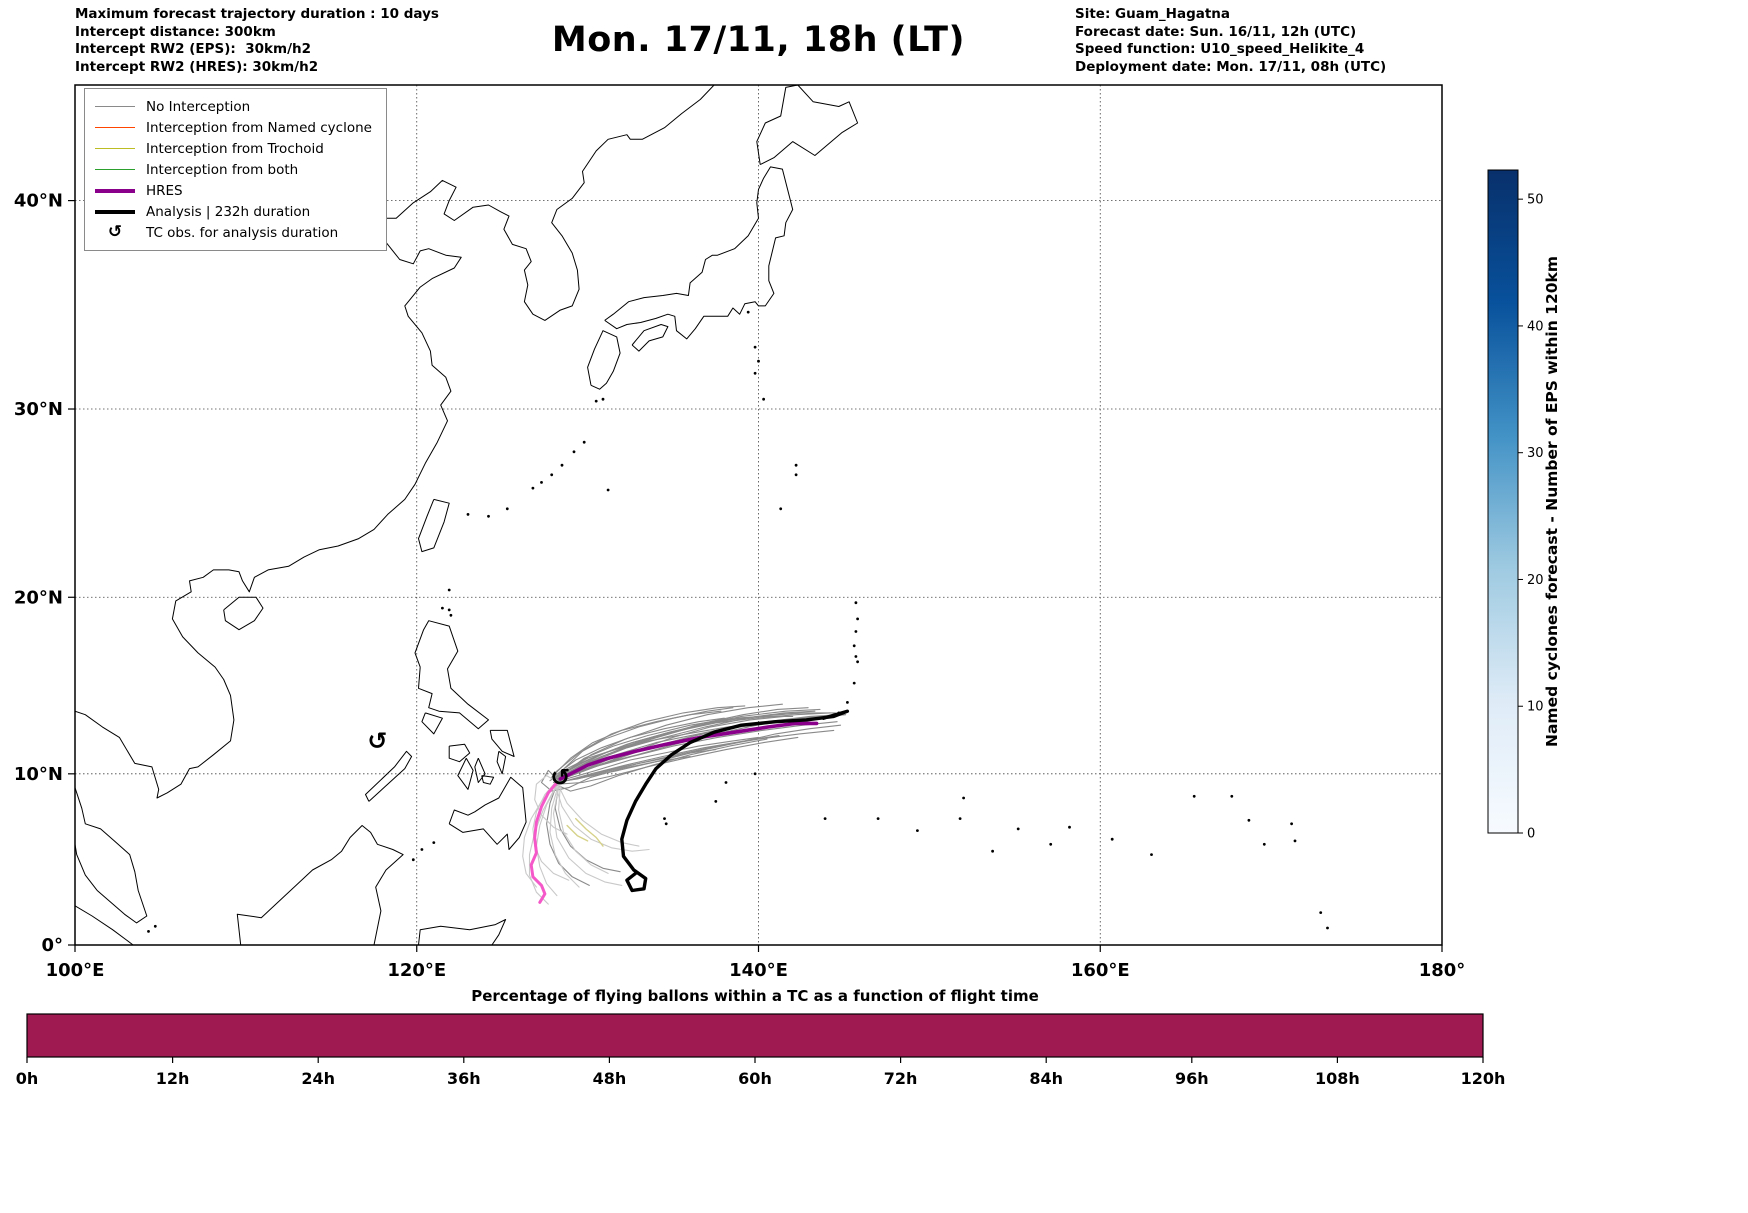 Image resolution: width=1748 pixels, height=1213 pixels. I want to click on x-tick-label: 180°, so click(1442, 970).